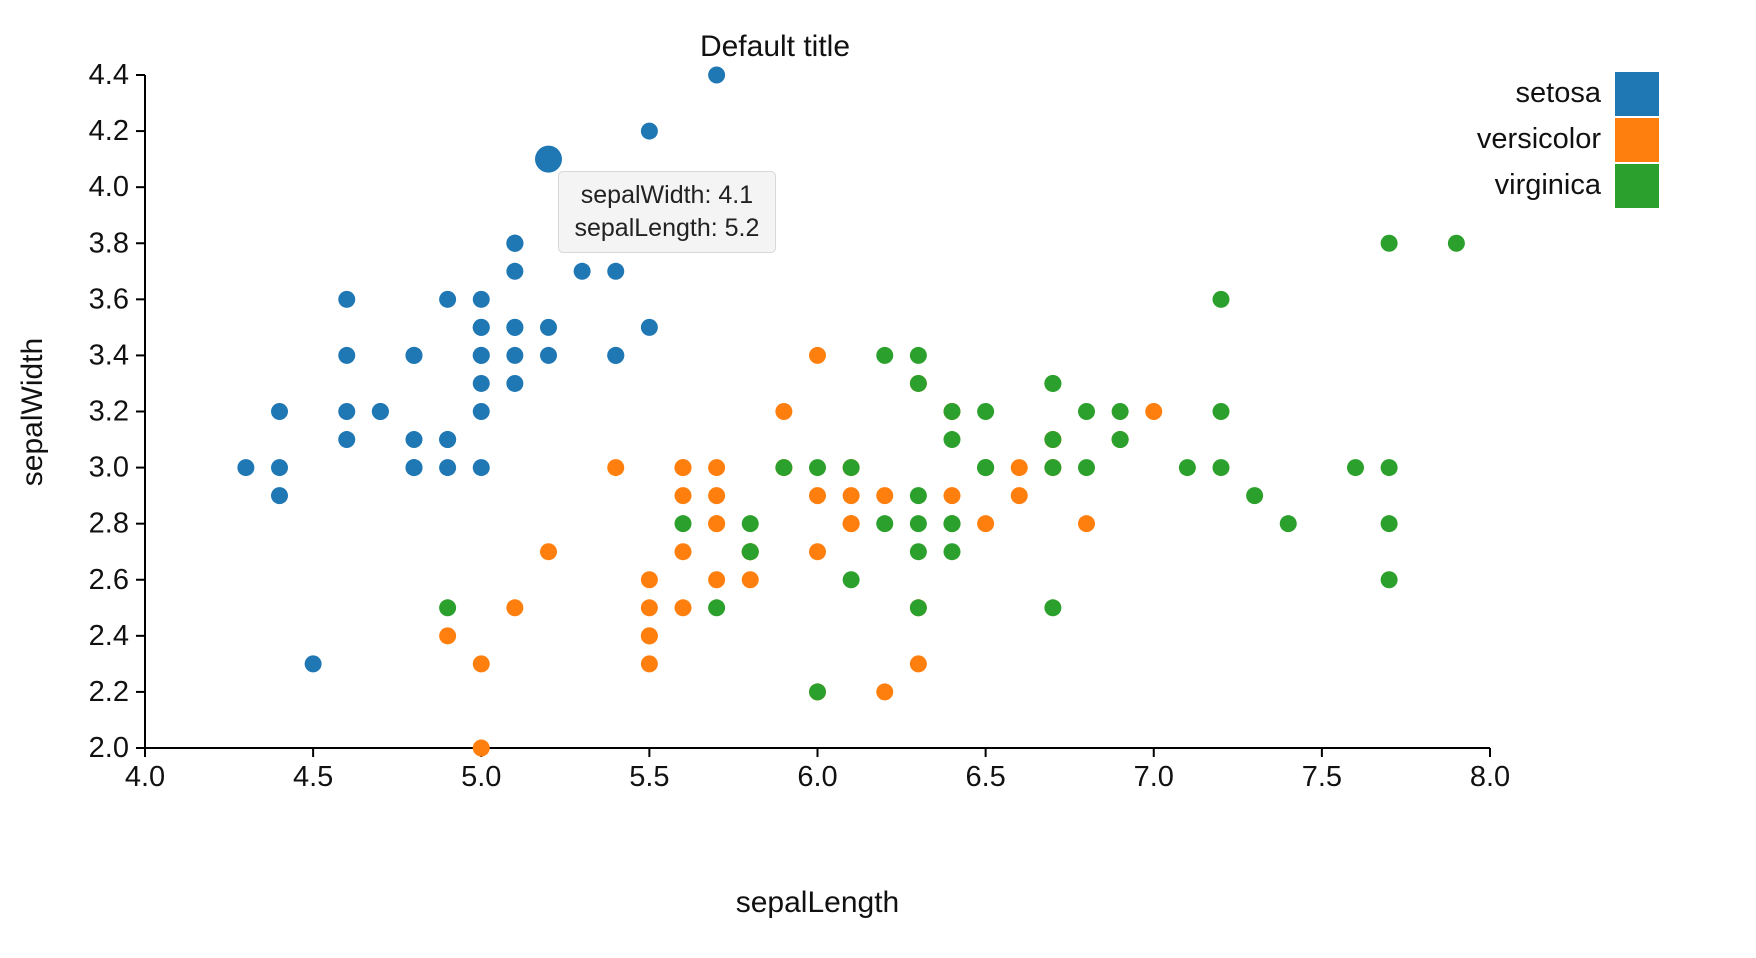  What do you see at coordinates (1568, 139) in the screenshot?
I see `legend-item-versicolor: versicolor` at bounding box center [1568, 139].